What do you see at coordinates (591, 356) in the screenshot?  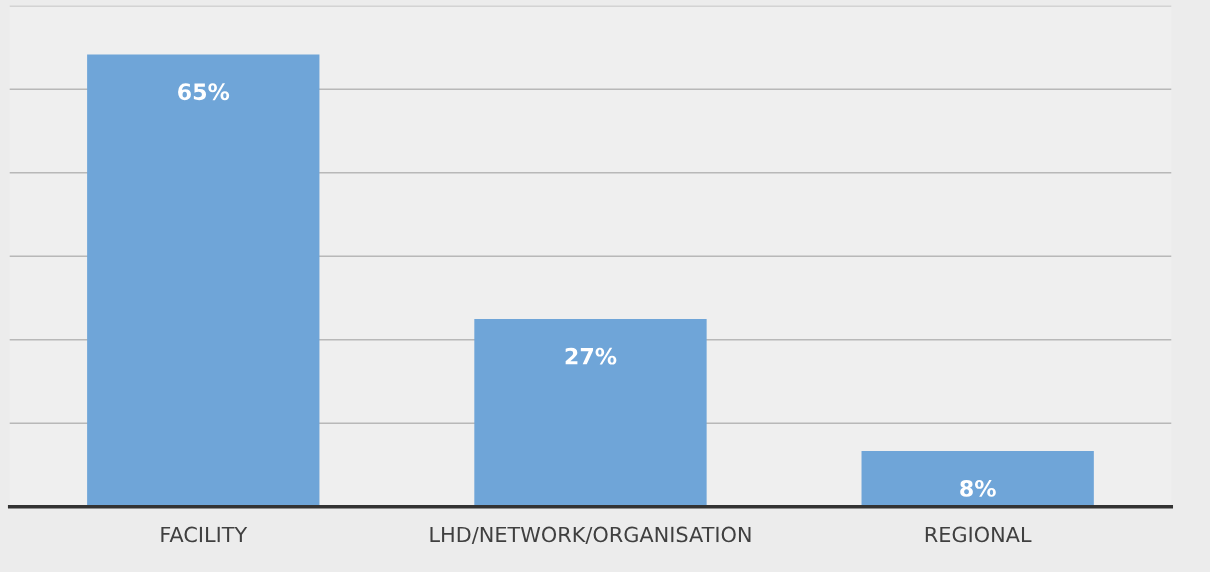 I see `data-label: 27%` at bounding box center [591, 356].